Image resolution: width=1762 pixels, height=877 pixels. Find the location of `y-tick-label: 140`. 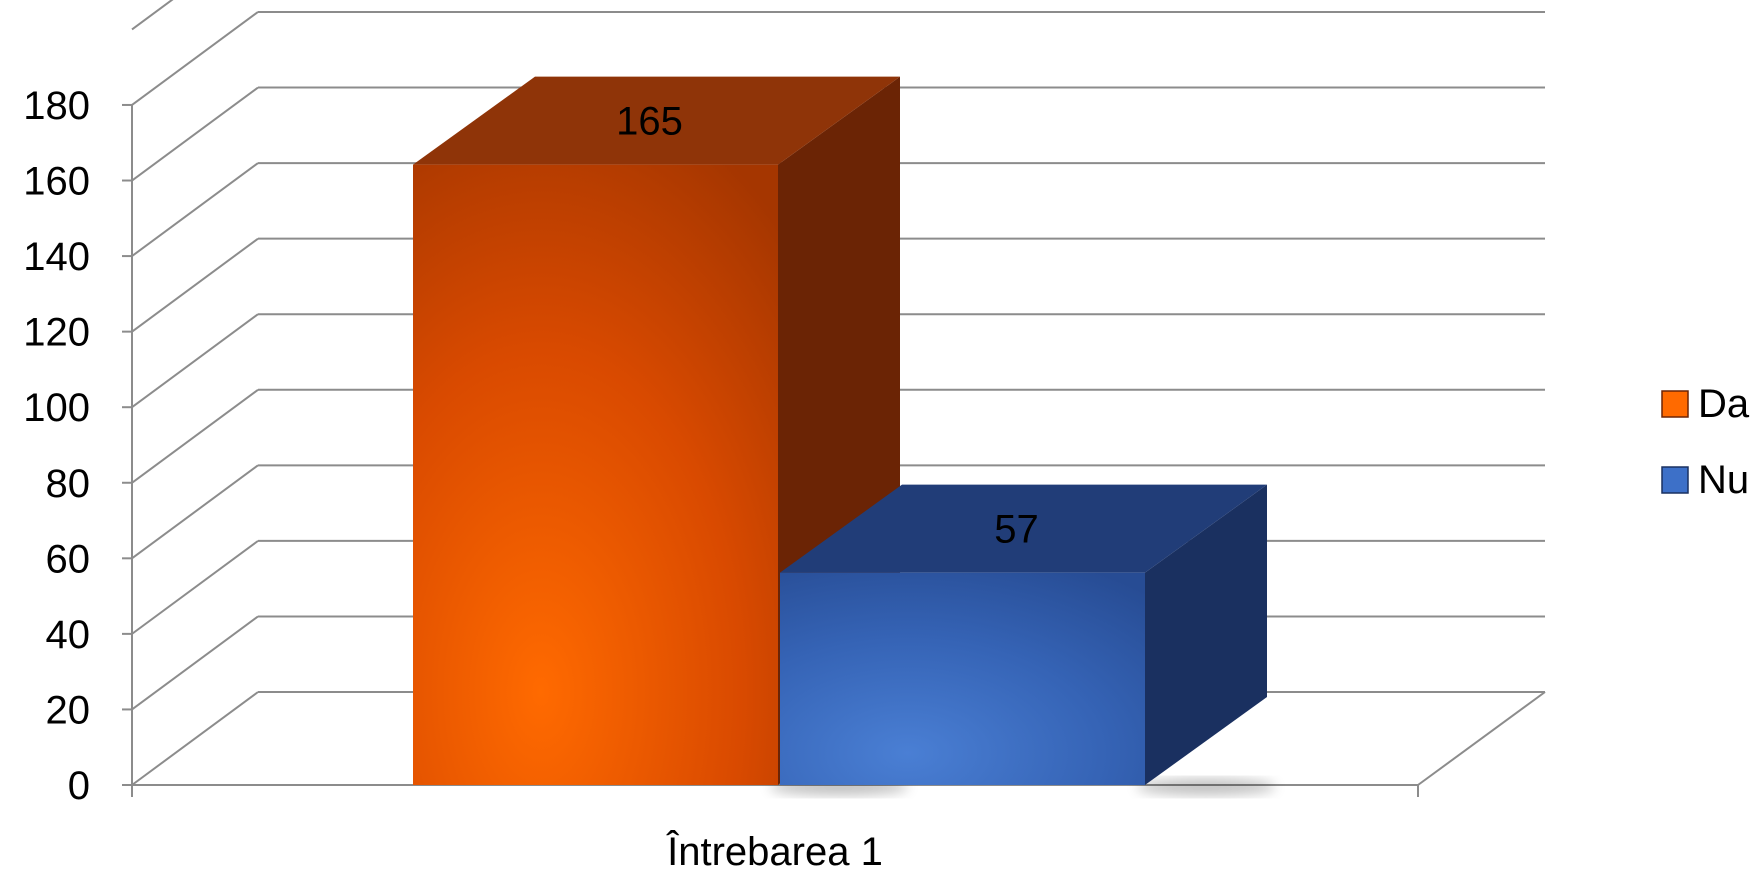

y-tick-label: 140 is located at coordinates (56, 257).